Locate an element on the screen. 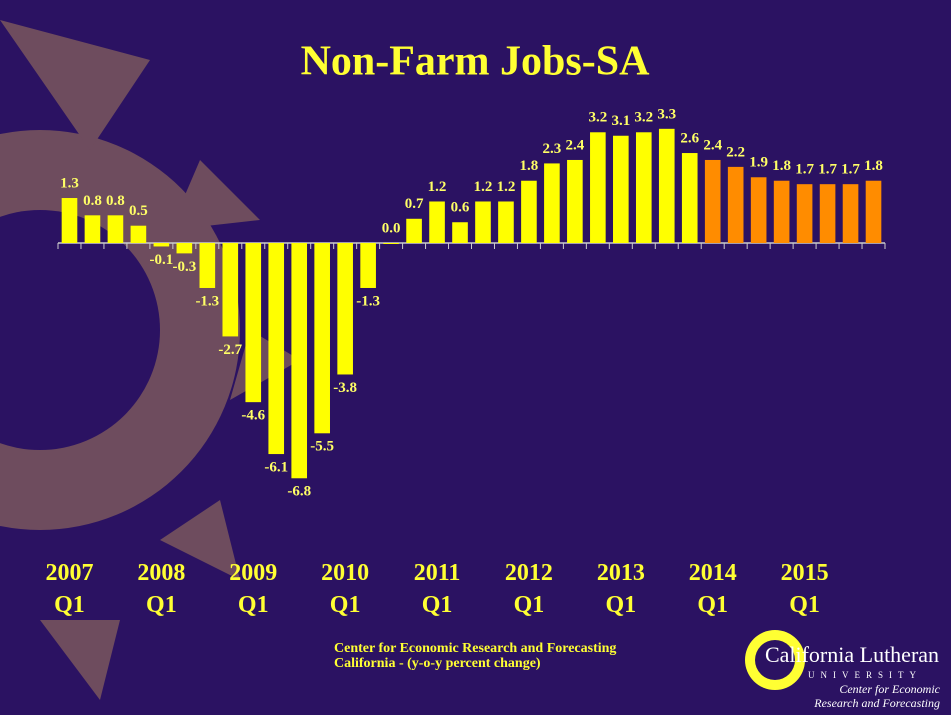  x-tick-label: 2014 Q1 is located at coordinates (712, 589).